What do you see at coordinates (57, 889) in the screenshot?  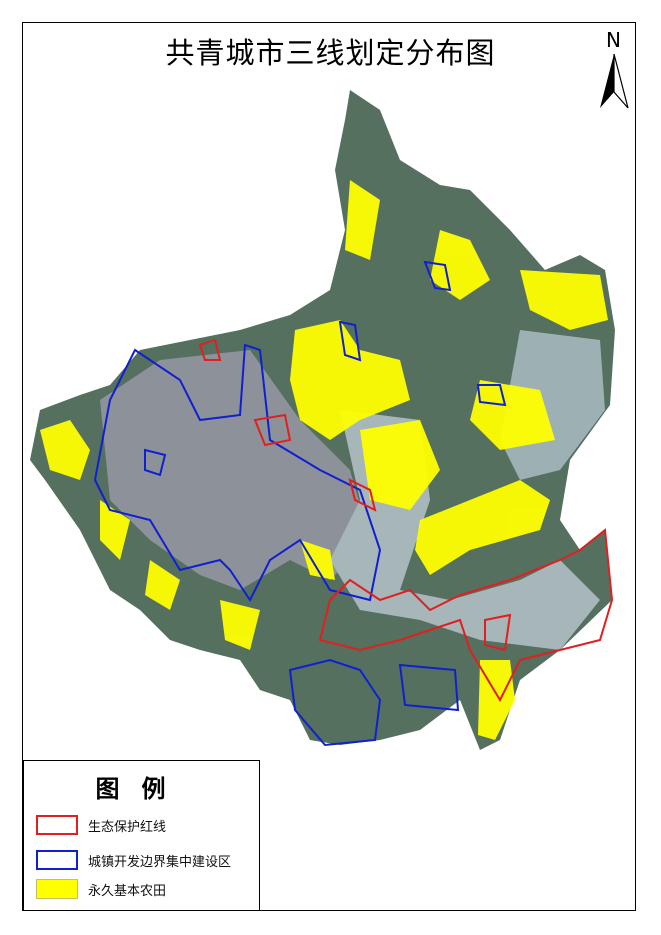 I see `legend-swatch-yellow-fill` at bounding box center [57, 889].